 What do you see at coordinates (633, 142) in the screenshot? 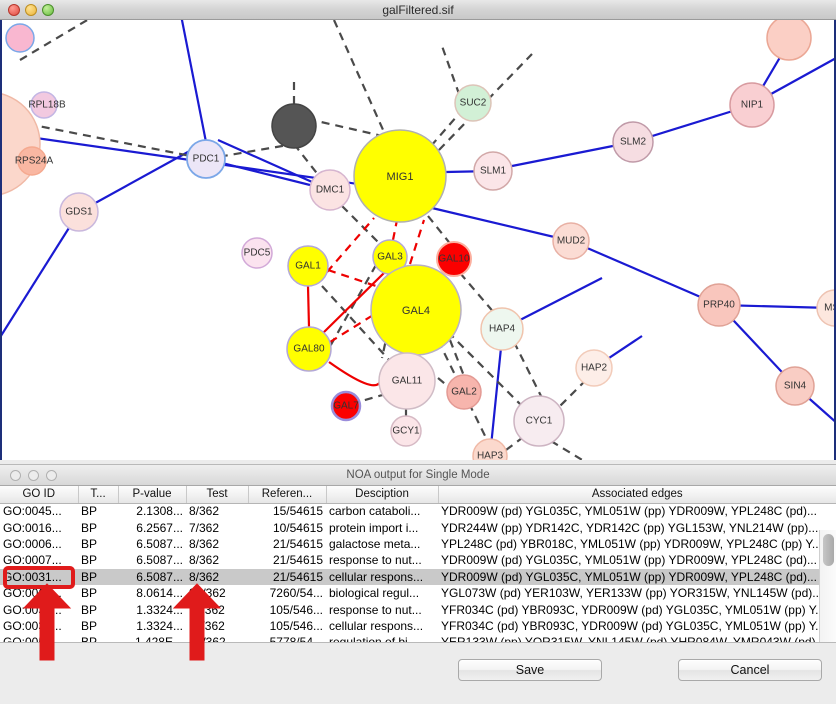
I see `node-slm2` at bounding box center [633, 142].